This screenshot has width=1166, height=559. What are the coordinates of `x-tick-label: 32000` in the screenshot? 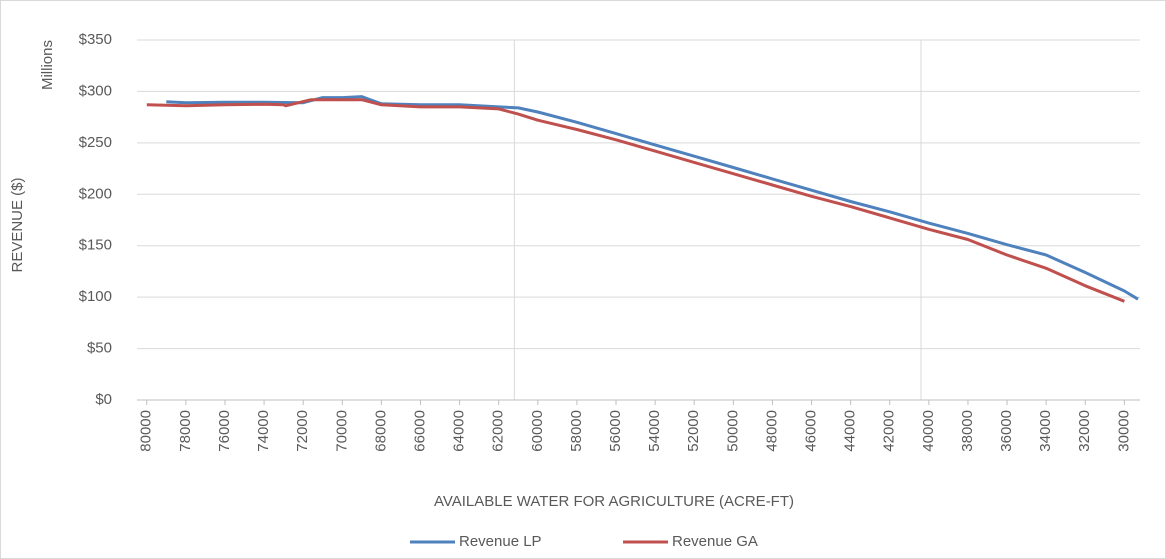 It's located at (1084, 431).